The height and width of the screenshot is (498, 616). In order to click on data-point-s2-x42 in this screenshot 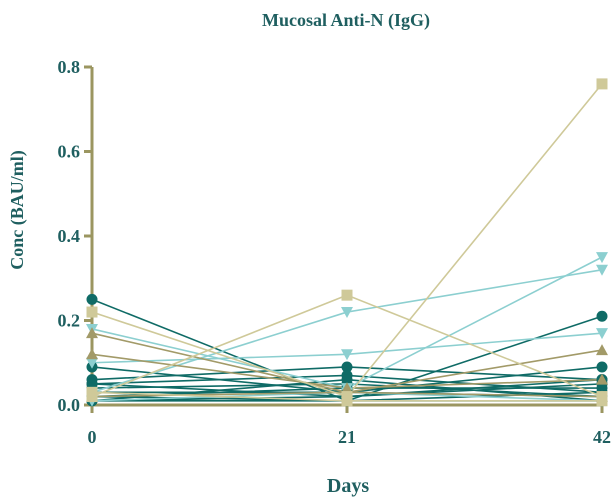, I will do `click(602, 367)`.